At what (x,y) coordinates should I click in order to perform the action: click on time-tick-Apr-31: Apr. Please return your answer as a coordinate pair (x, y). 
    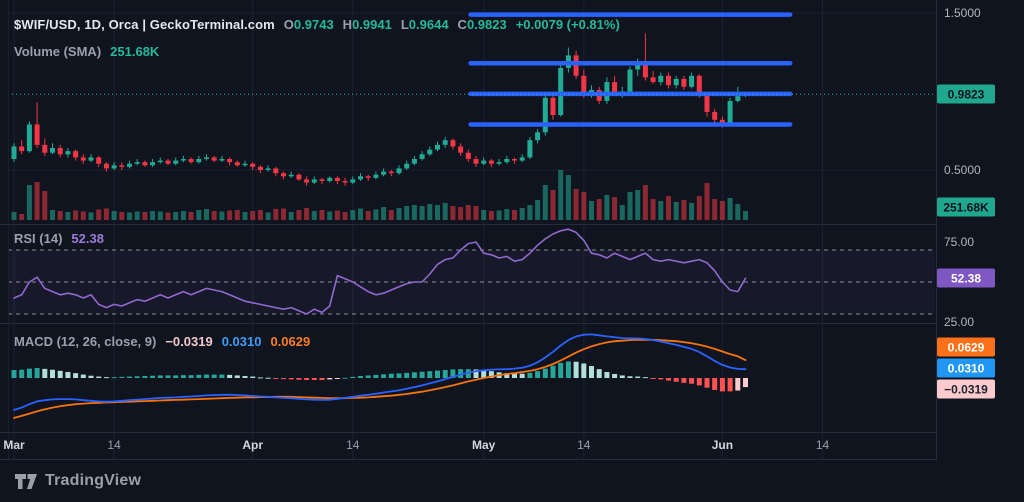
    Looking at the image, I should click on (253, 445).